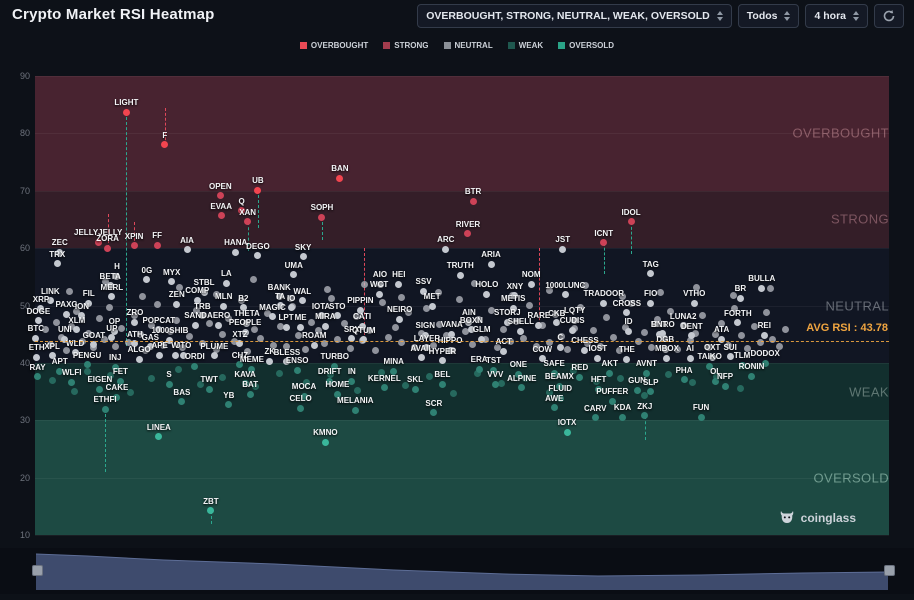 The height and width of the screenshot is (600, 914). Describe the element at coordinates (126, 112) in the screenshot. I see `scatter-point-LIGHT` at that location.